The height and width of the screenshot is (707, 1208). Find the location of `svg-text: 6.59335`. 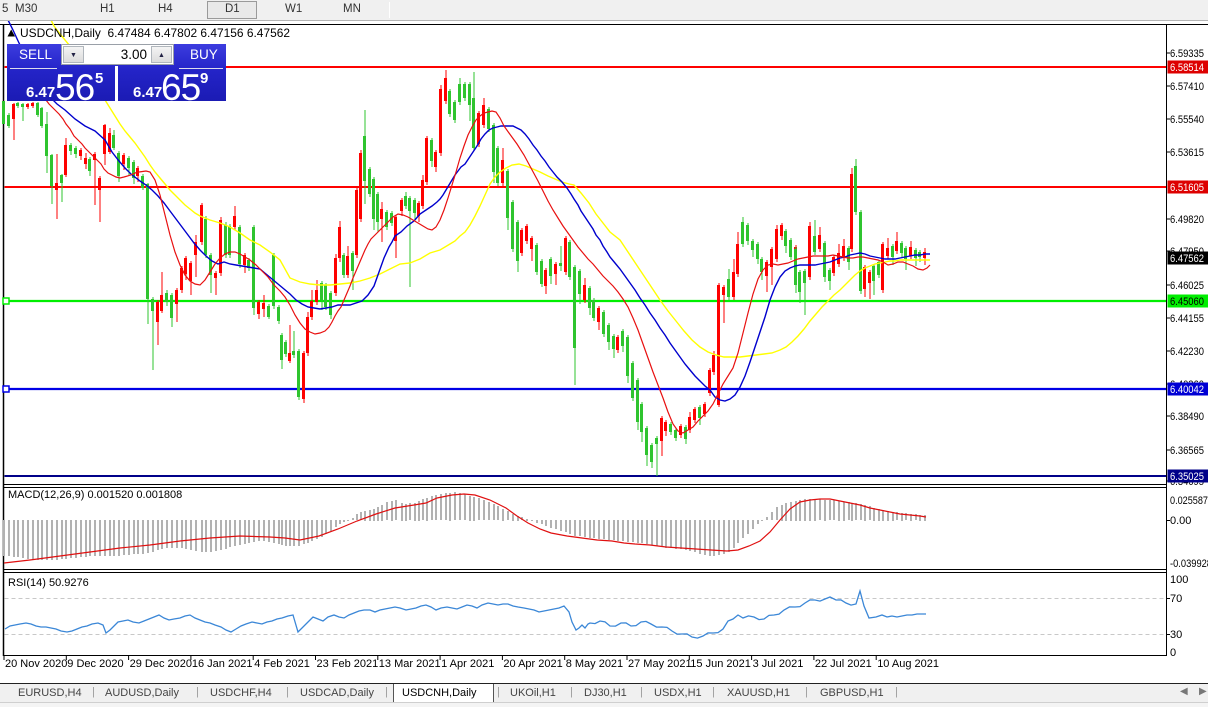

svg-text: 6.59335 is located at coordinates (1187, 54).